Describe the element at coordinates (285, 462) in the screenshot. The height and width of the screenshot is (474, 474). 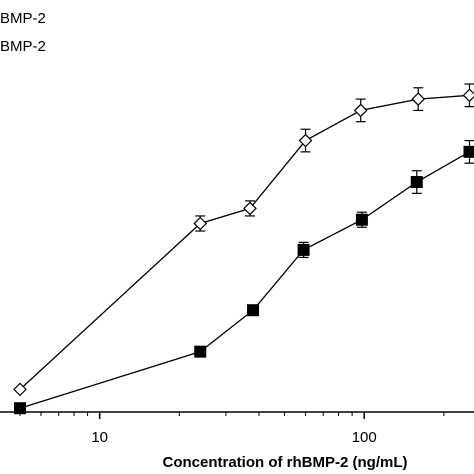
I see `x-axis-title: Concentration of rhBMP-2 (ng/mL)` at that location.